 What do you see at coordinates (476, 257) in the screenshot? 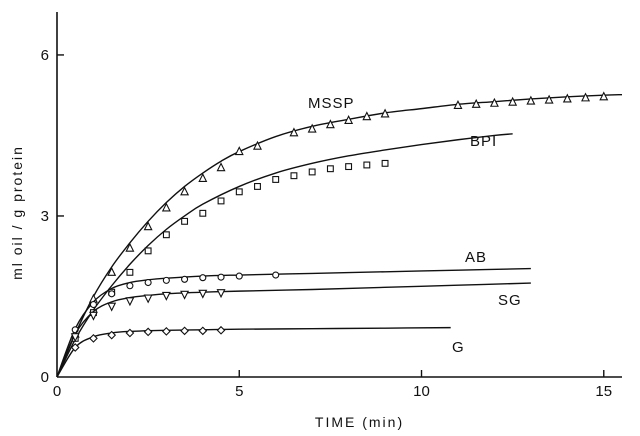
I see `series-label-ab: AB` at bounding box center [476, 257].